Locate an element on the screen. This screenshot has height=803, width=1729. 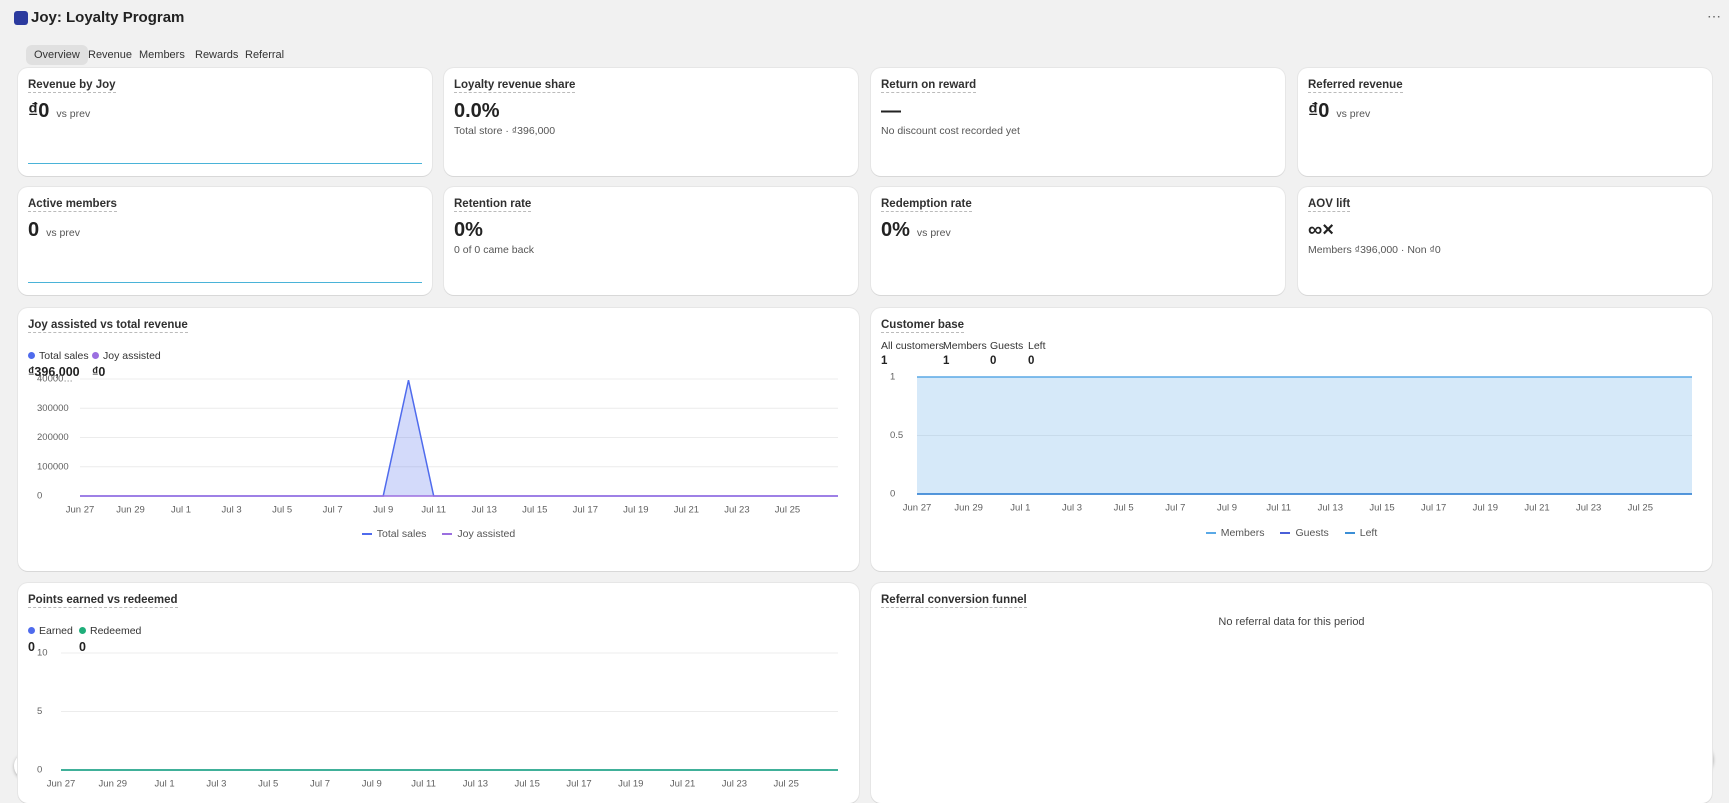
card-title: Referral conversion funnel is located at coordinates (954, 601).